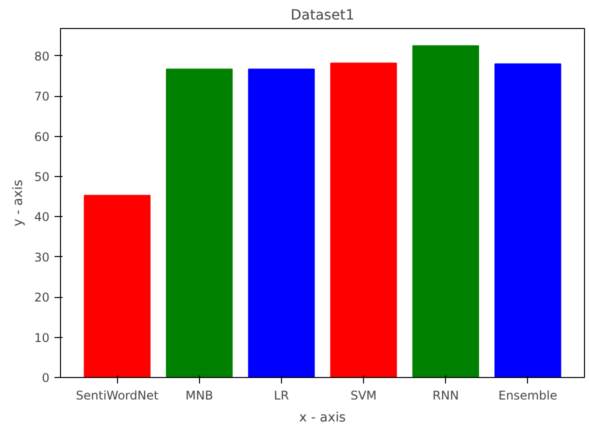  What do you see at coordinates (445, 395) in the screenshot?
I see `x-tick-label: RNN` at bounding box center [445, 395].